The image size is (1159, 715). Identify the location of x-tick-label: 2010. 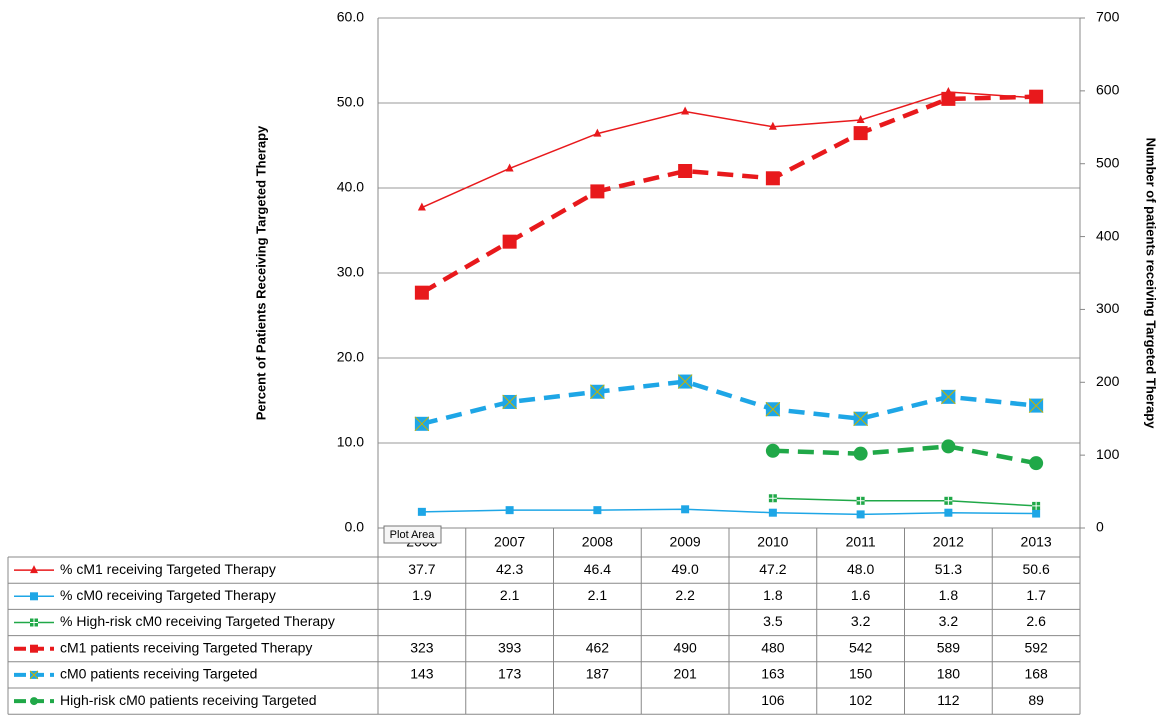
(772, 542).